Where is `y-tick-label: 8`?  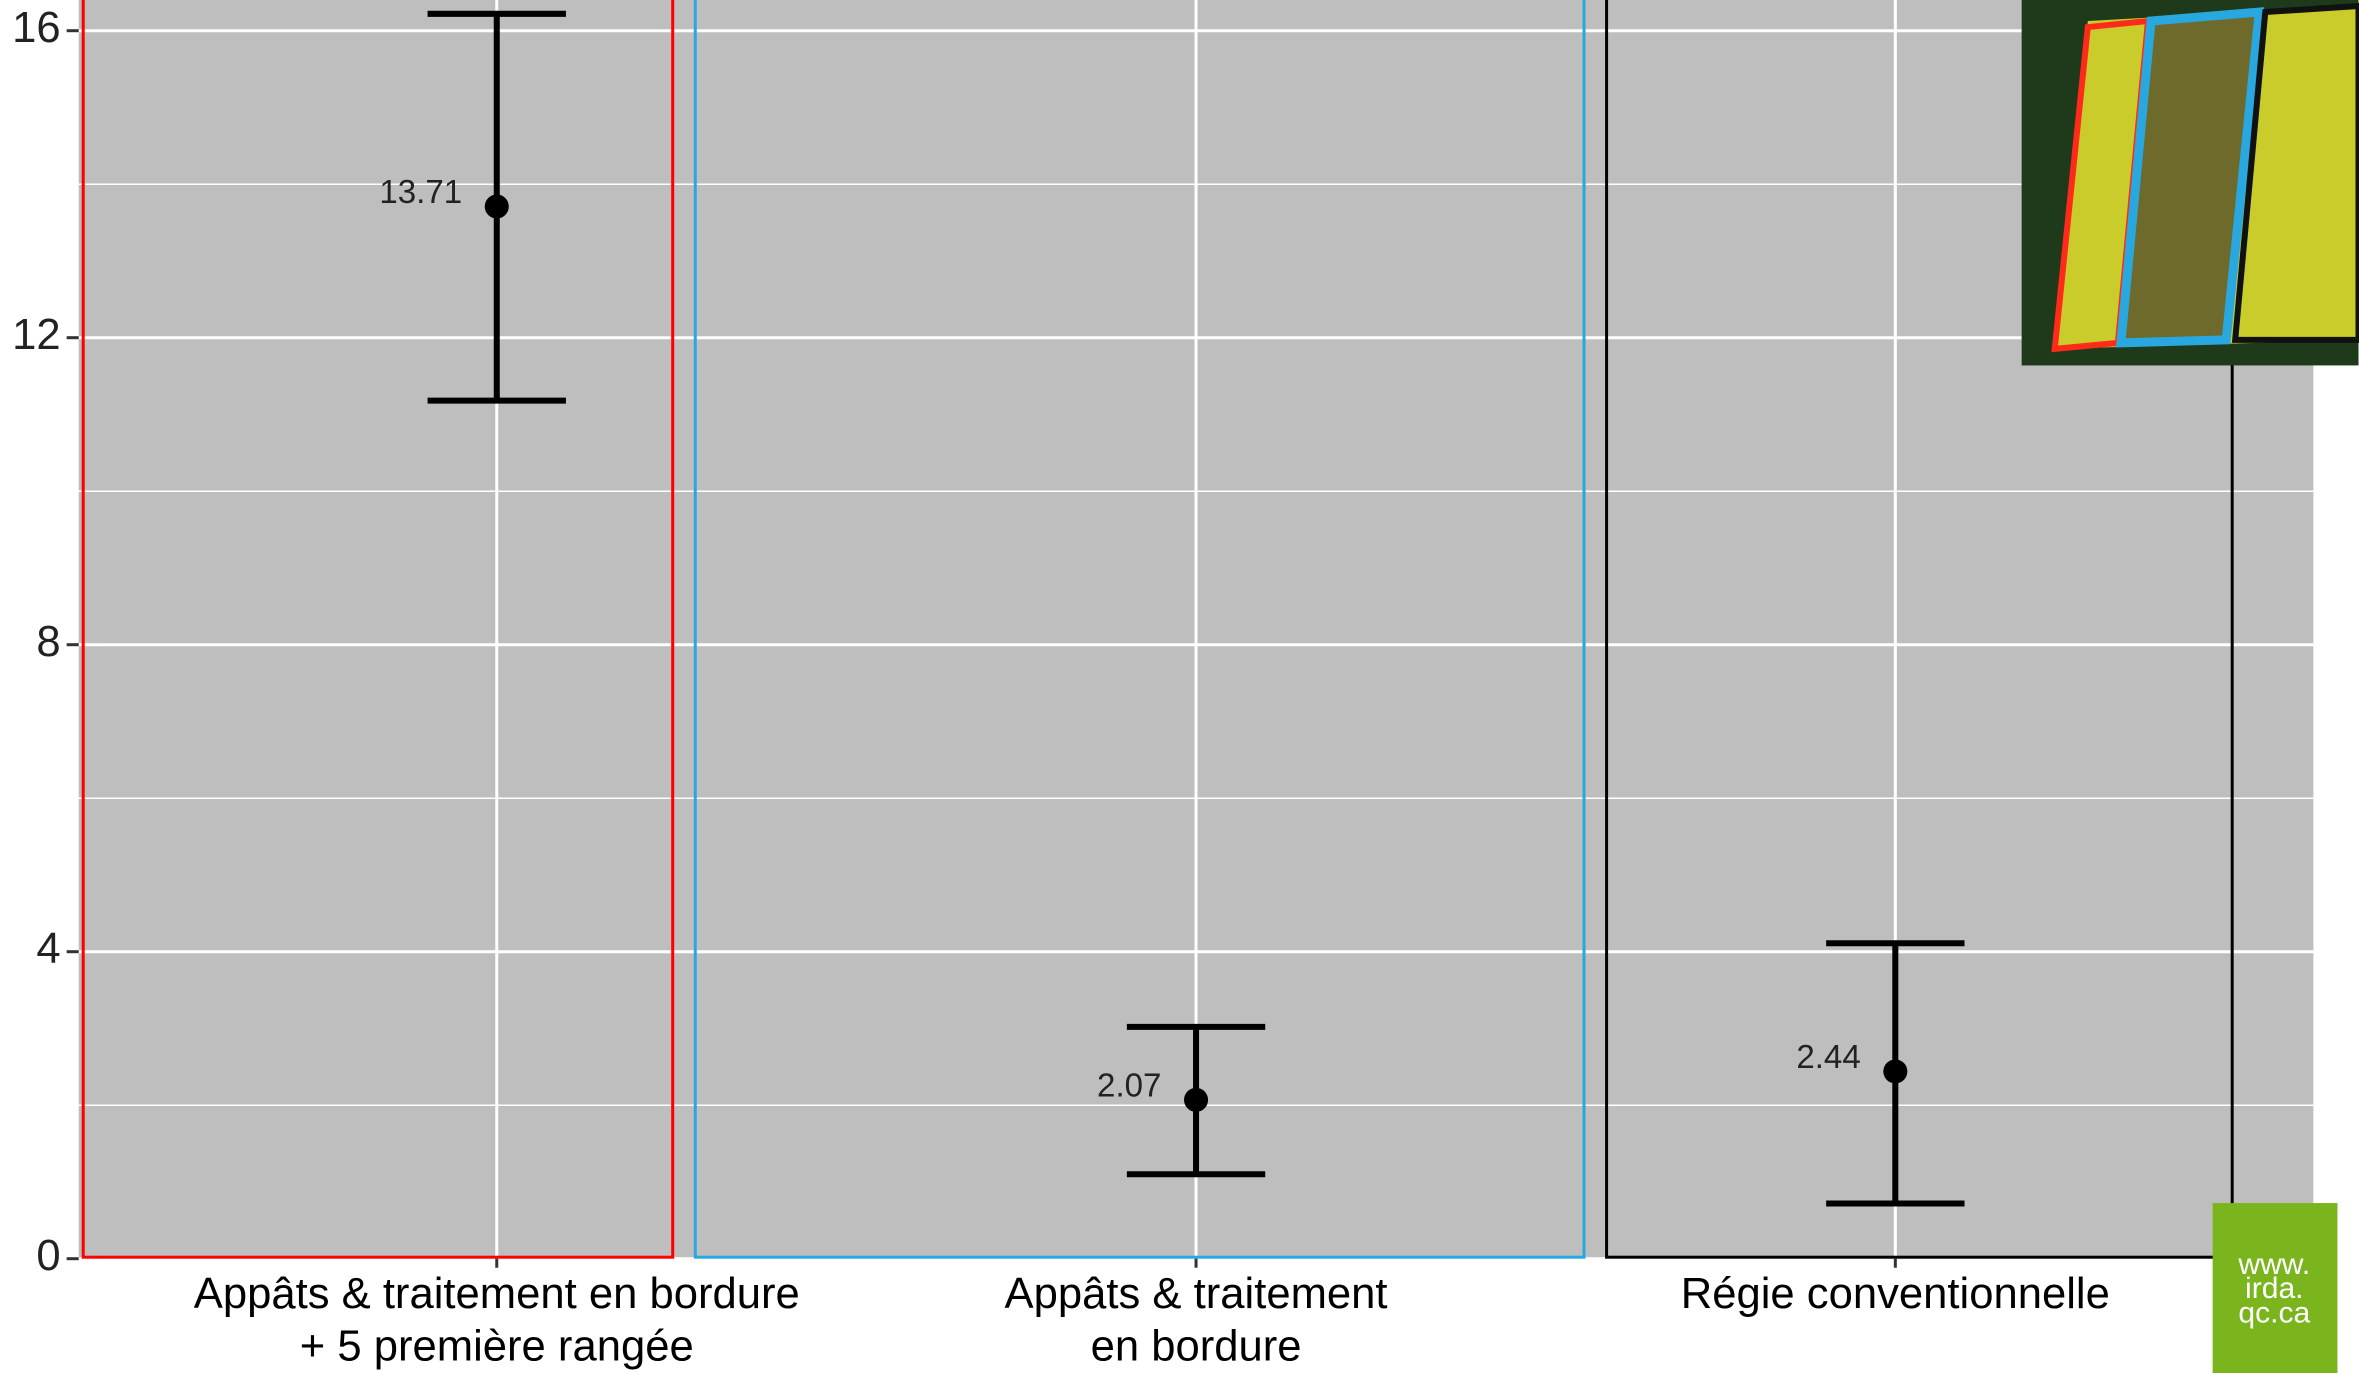
y-tick-label: 8 is located at coordinates (48, 642).